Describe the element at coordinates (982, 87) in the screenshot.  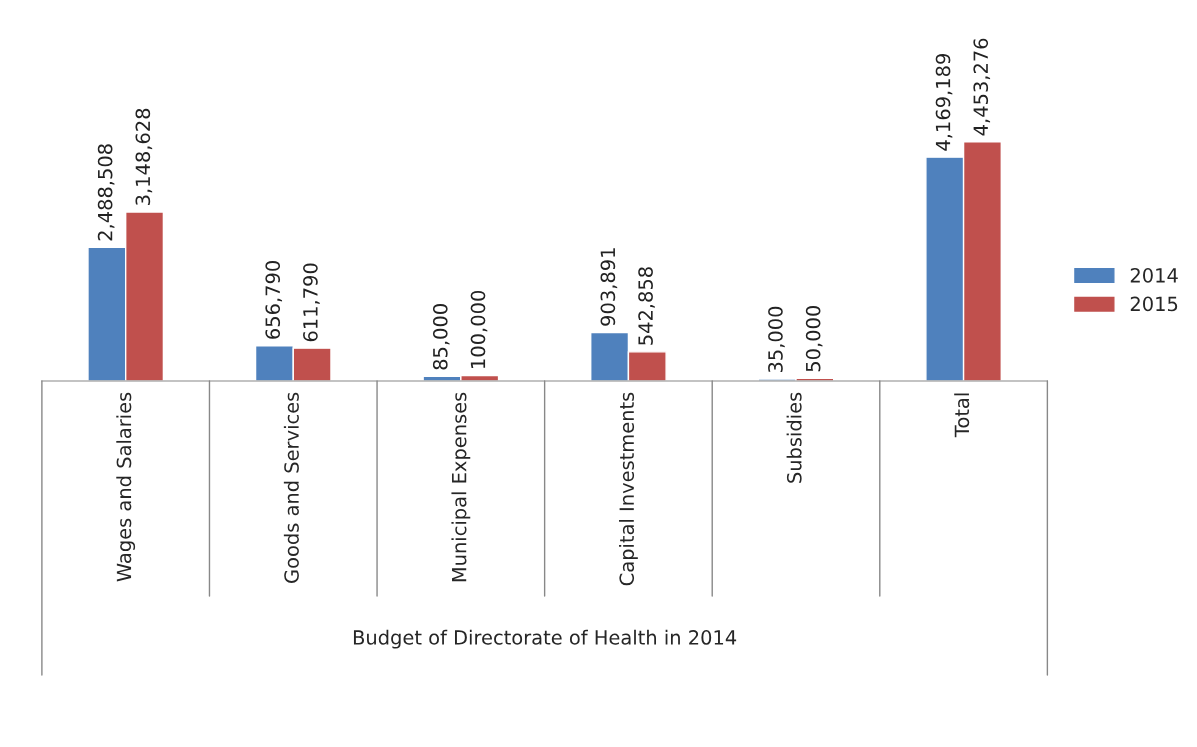
I see `data-label: 4,453,276` at that location.